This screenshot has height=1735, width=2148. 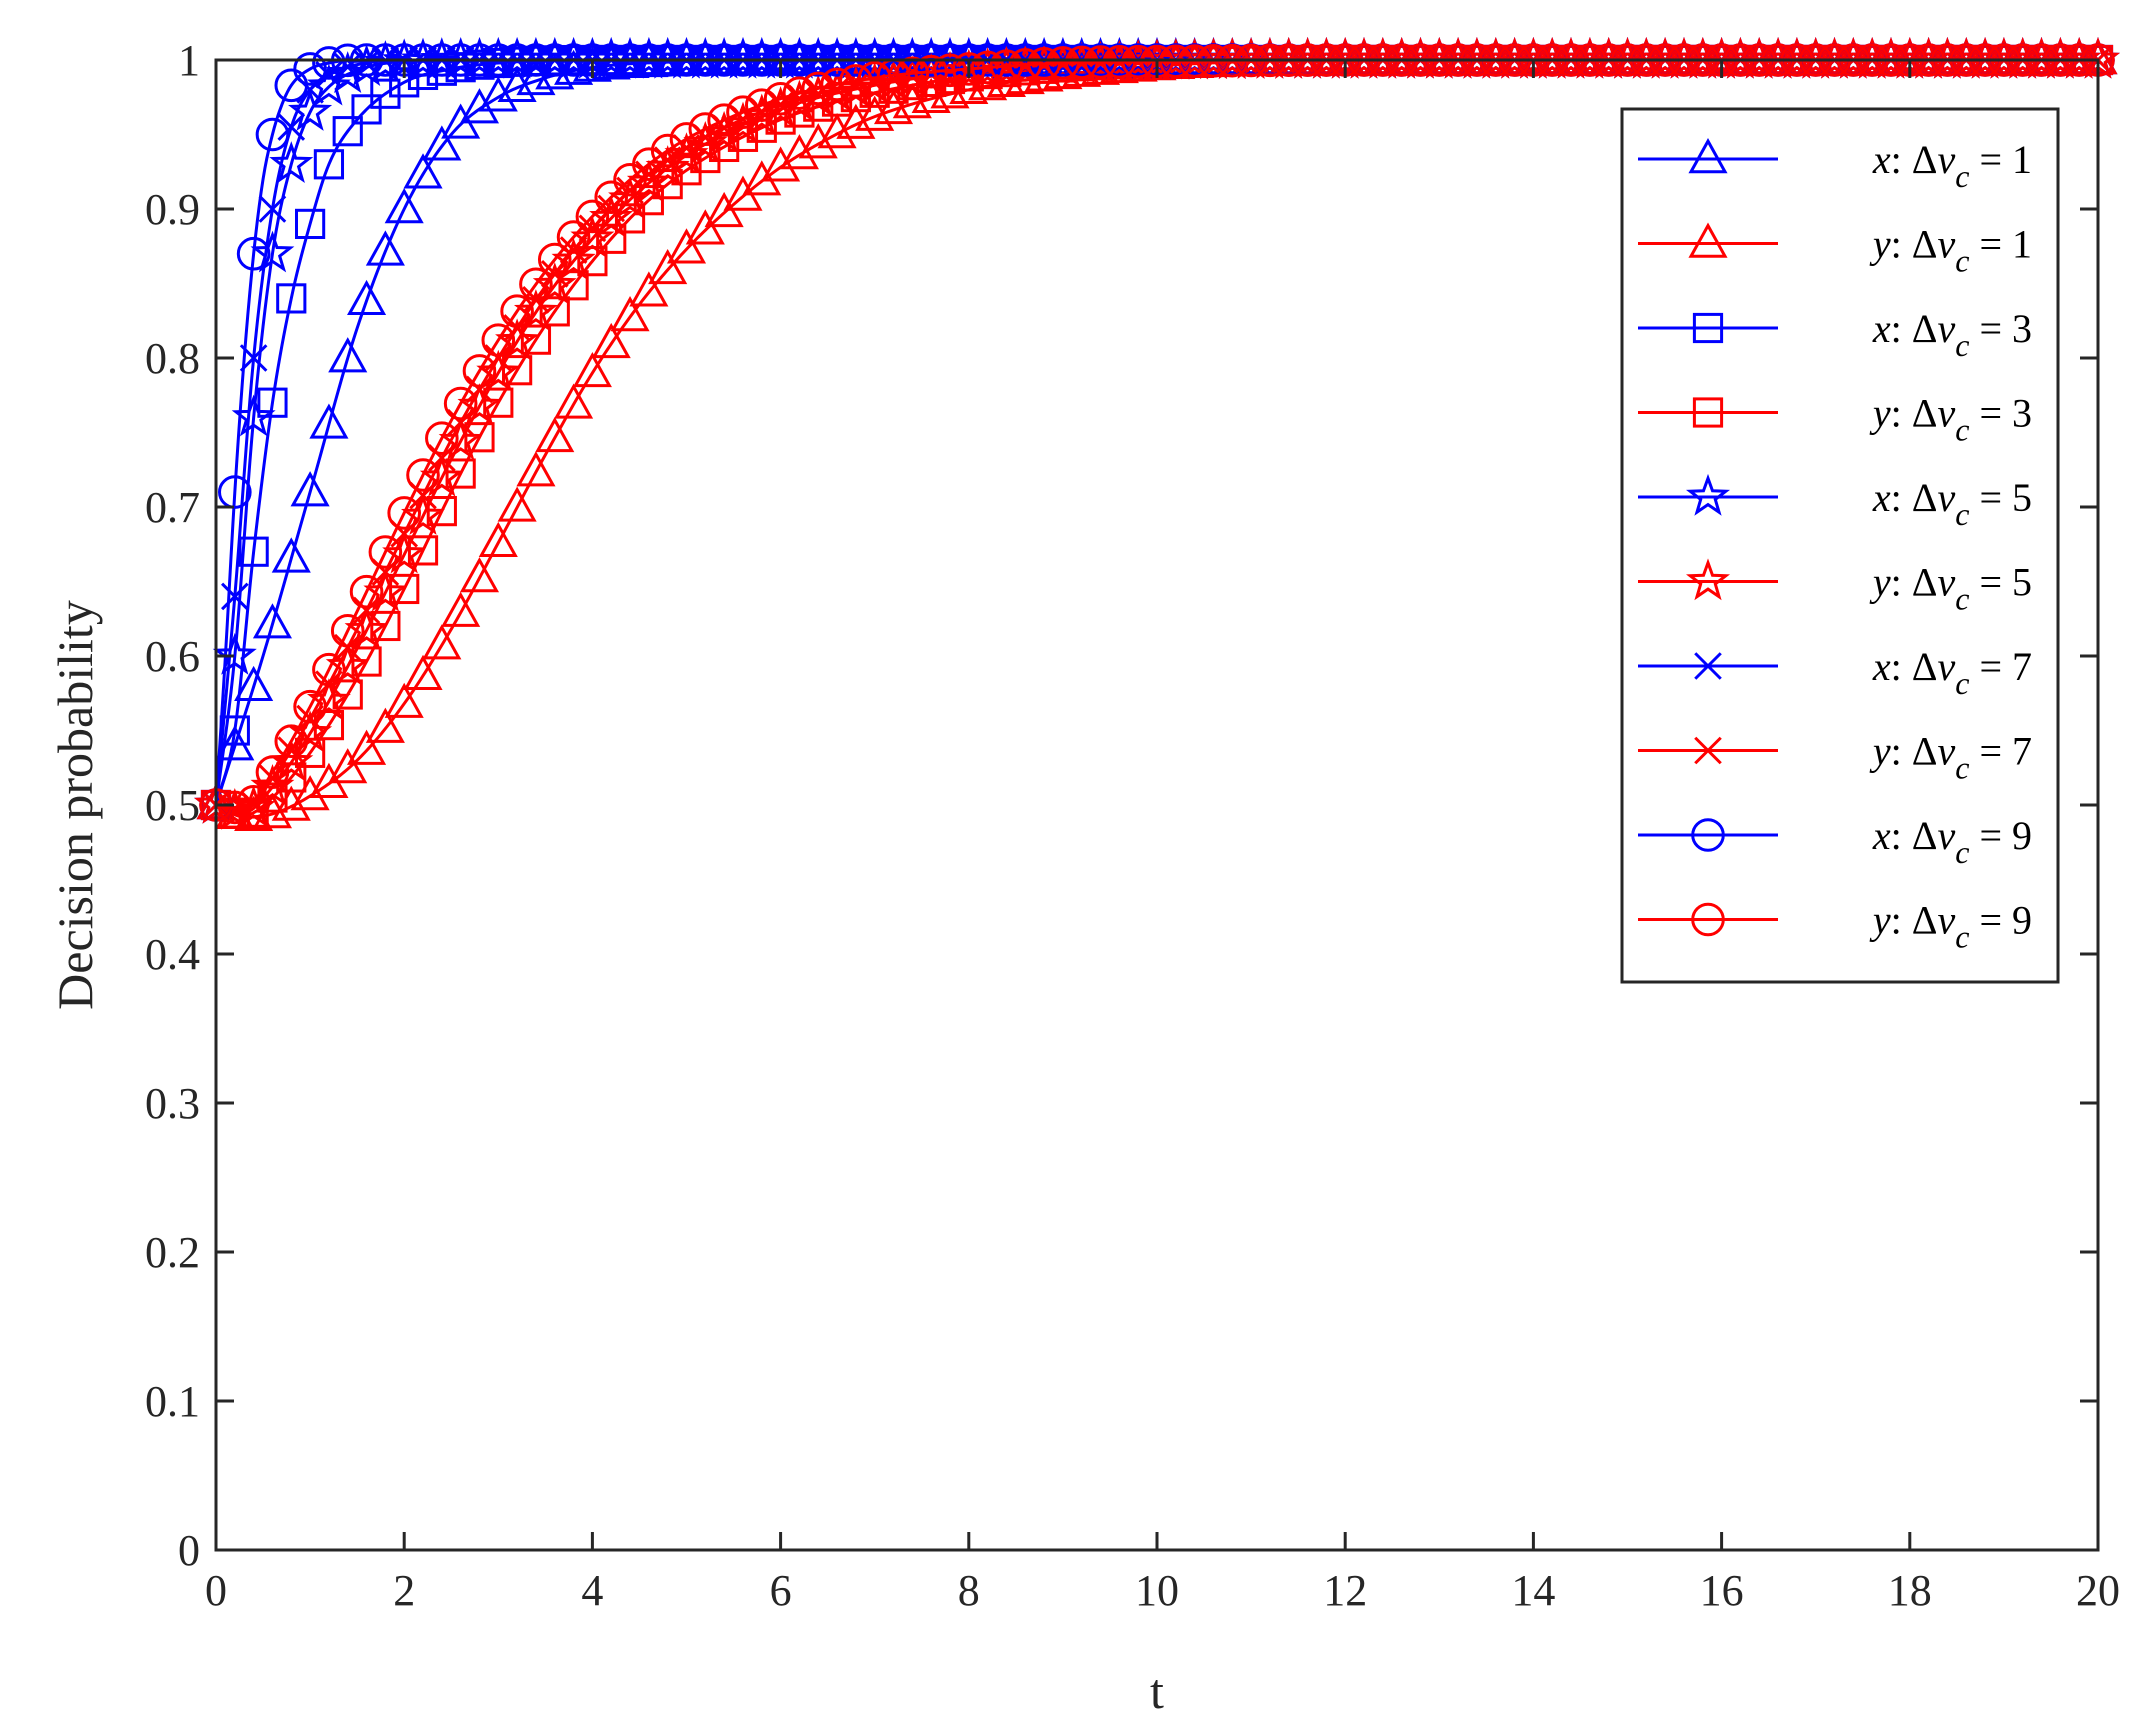 What do you see at coordinates (1950, 250) in the screenshot?
I see `legend-label: y: Δvc = 1` at bounding box center [1950, 250].